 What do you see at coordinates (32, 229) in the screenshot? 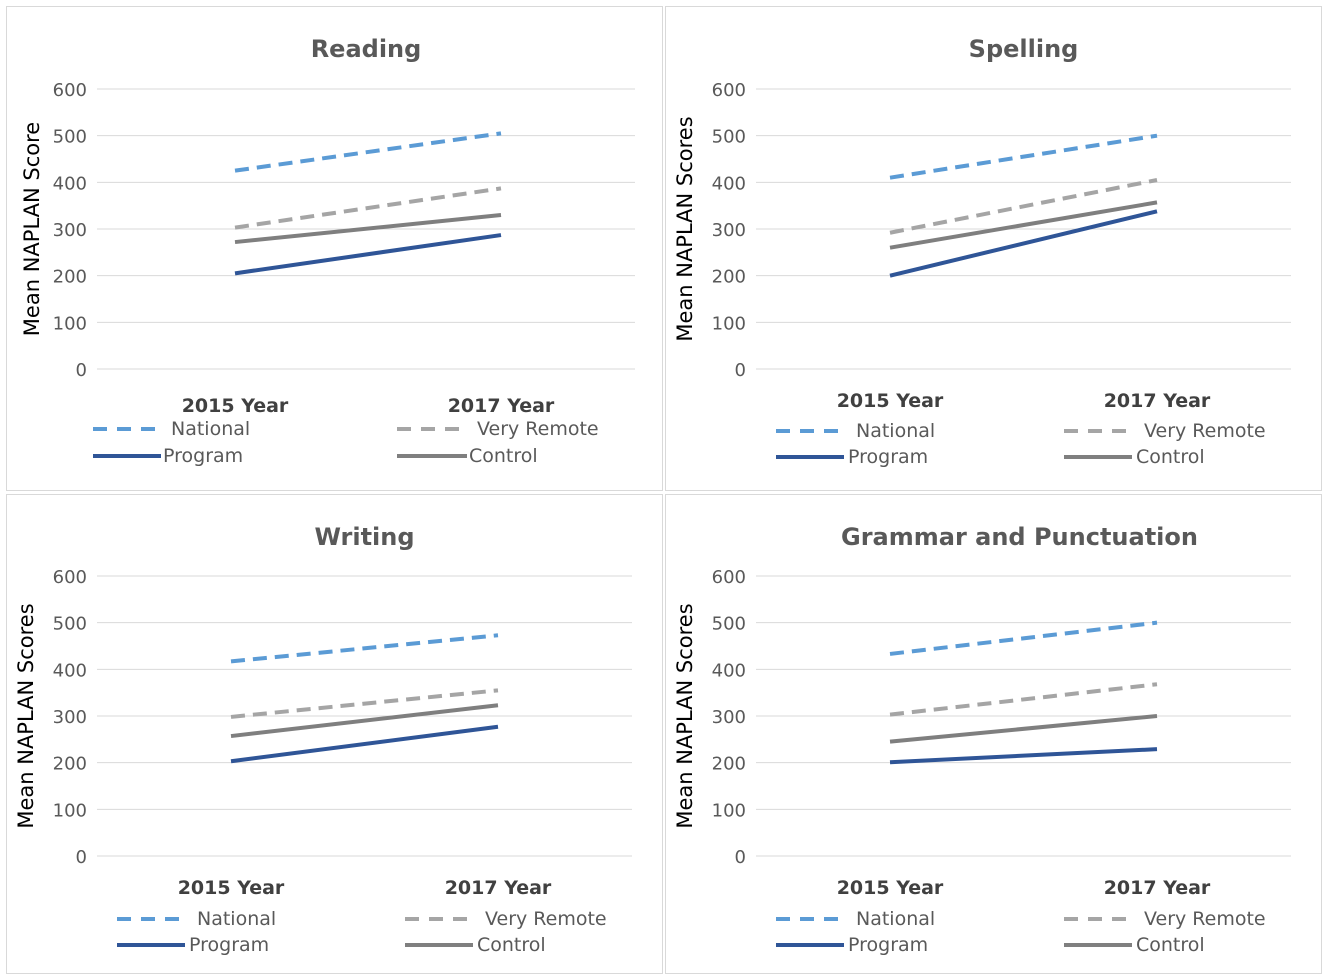
I see `y-axis-label: Mean NAPLAN Score` at bounding box center [32, 229].